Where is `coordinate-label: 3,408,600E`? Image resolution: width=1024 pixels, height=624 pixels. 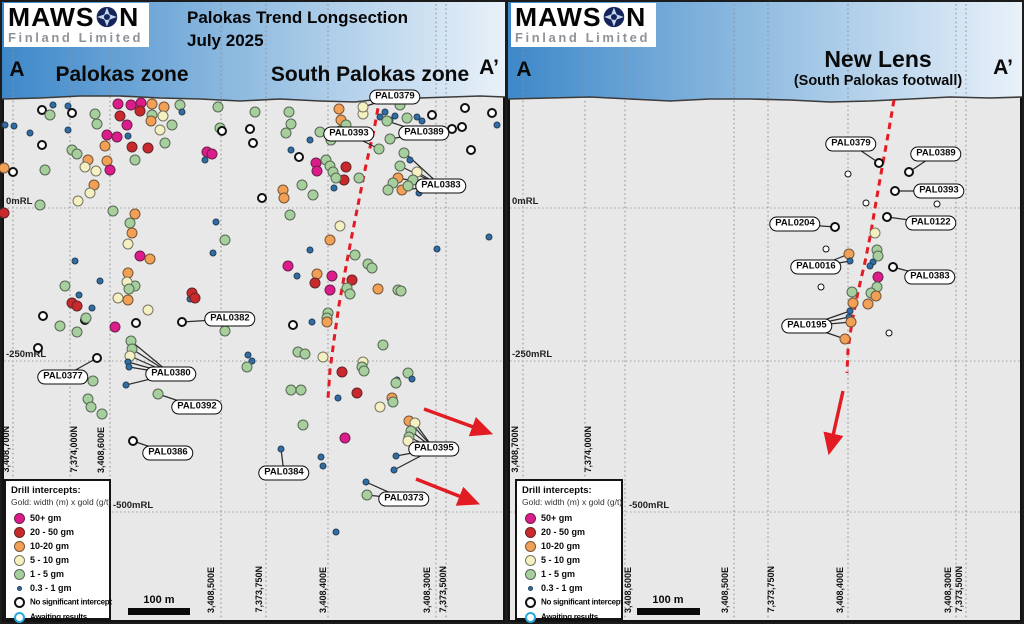
coordinate-label: 3,408,600E is located at coordinates (628, 589).